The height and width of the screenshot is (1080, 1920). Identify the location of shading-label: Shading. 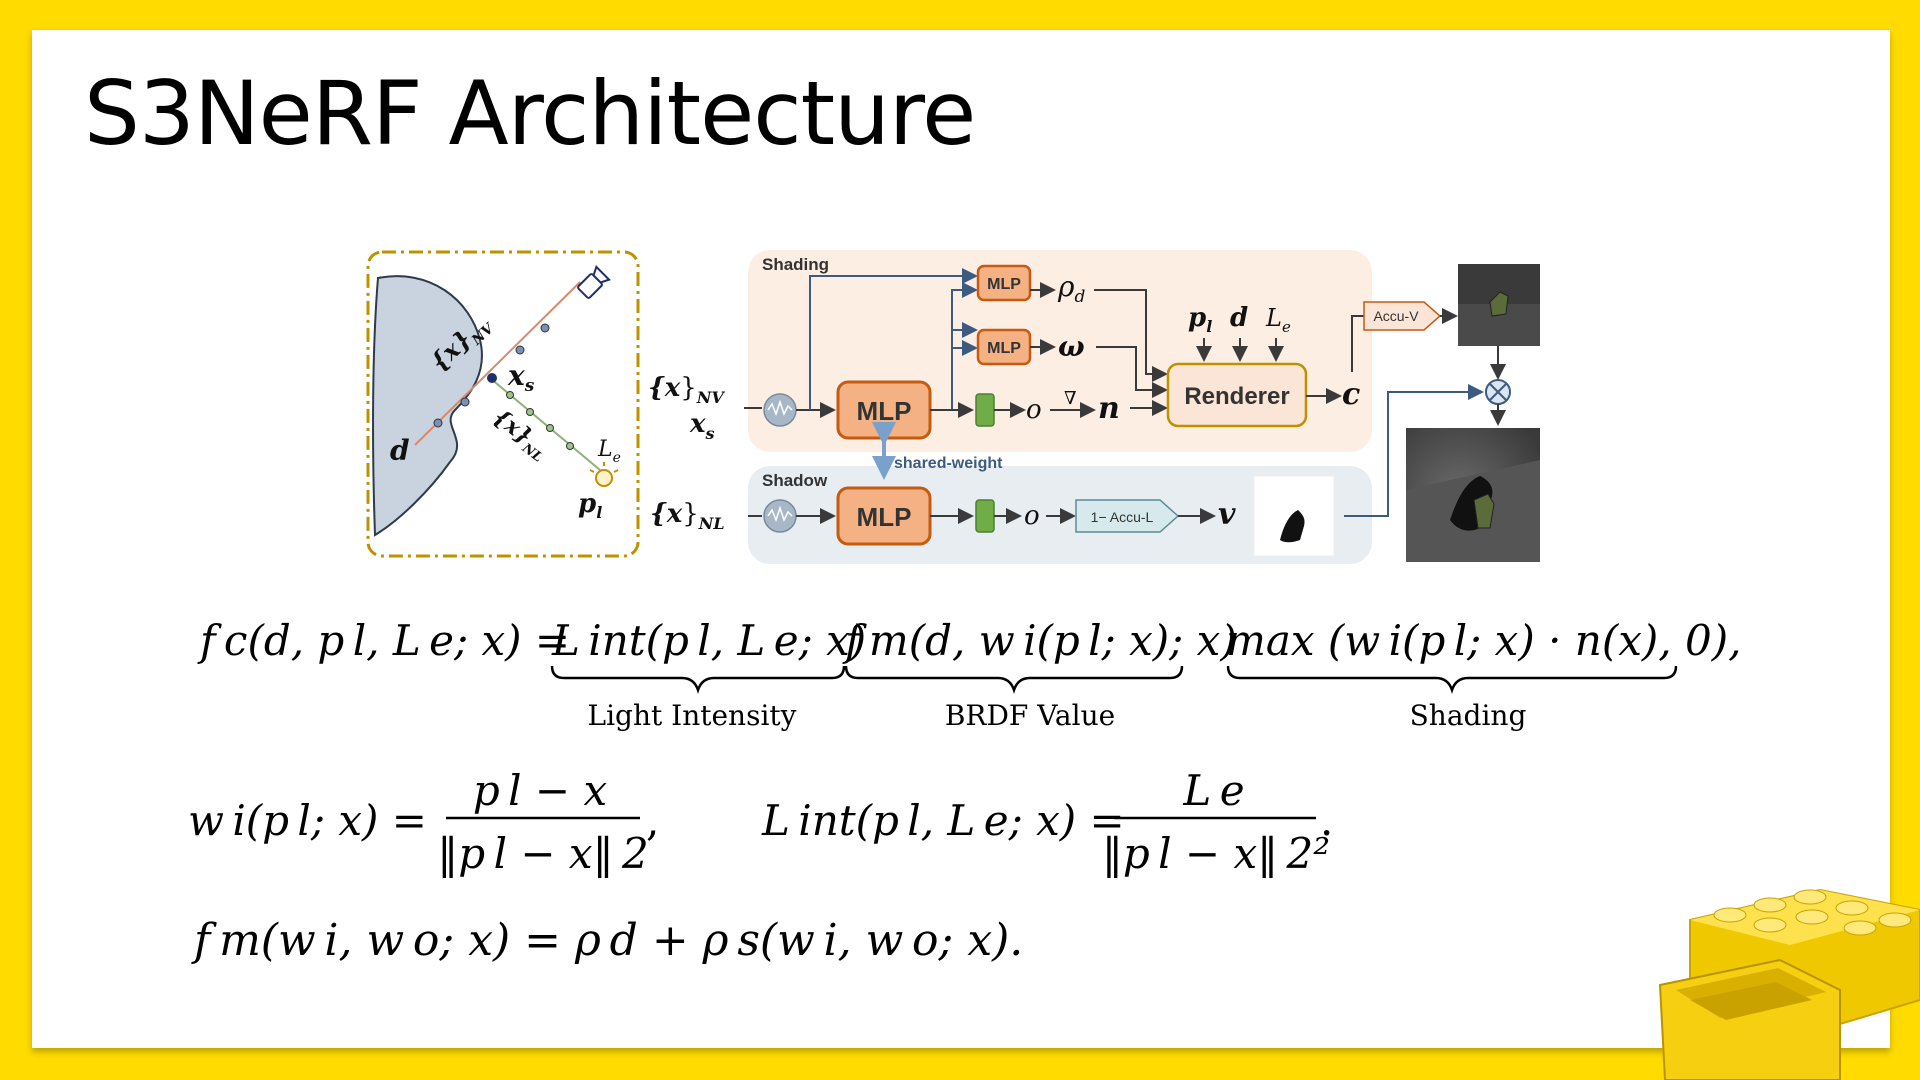
(795, 264).